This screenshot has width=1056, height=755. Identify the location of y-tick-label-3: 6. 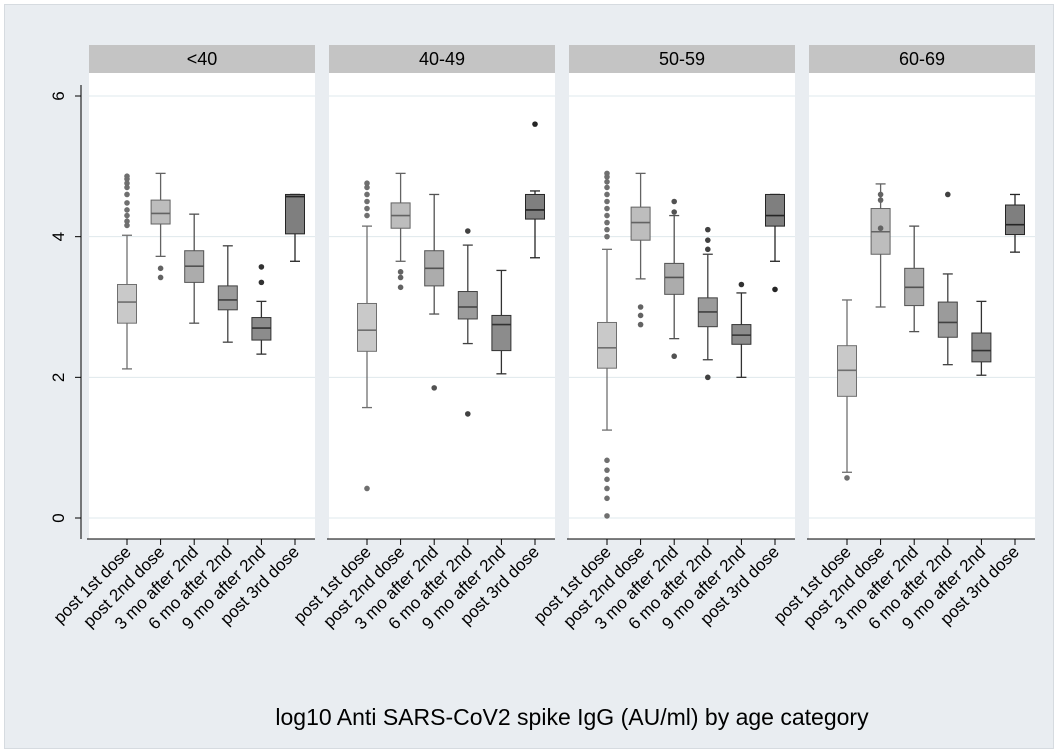
(58, 95).